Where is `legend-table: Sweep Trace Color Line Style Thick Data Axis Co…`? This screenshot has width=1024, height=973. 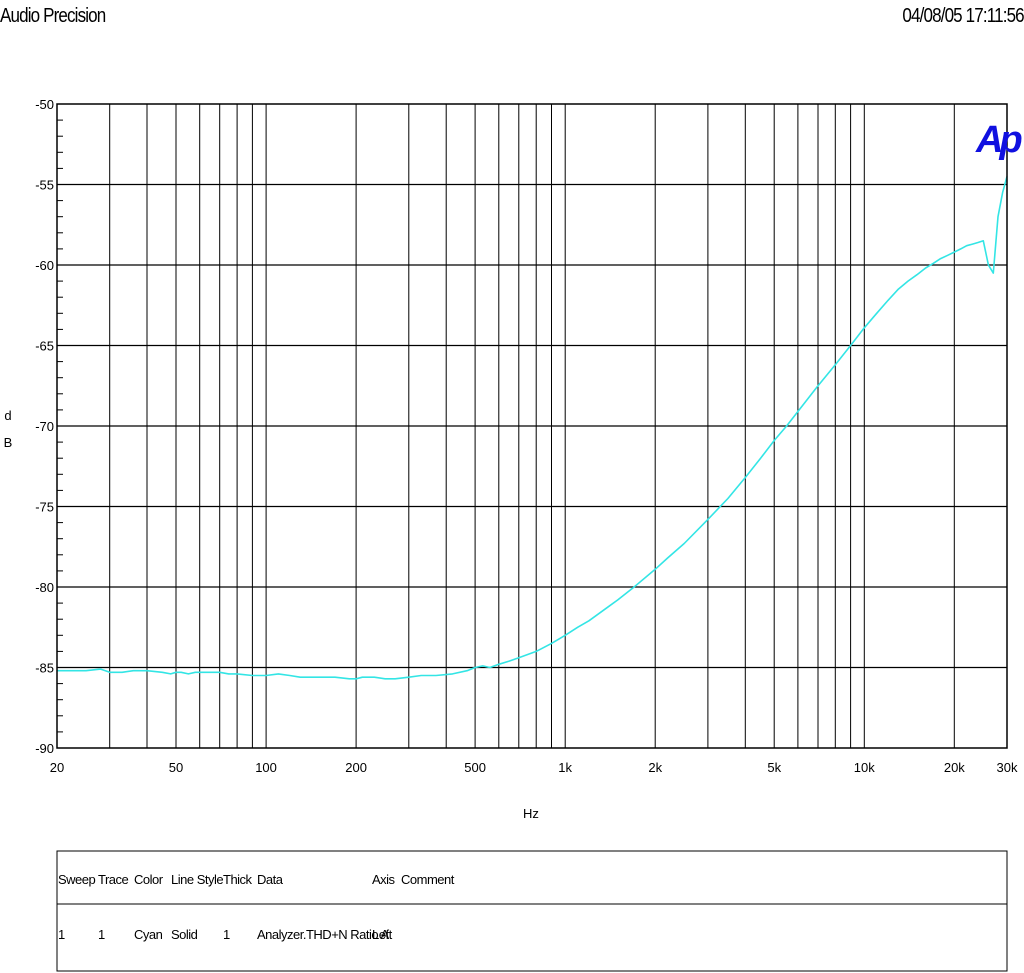
legend-table: Sweep Trace Color Line Style Thick Data Axis Co… is located at coordinates (532, 911).